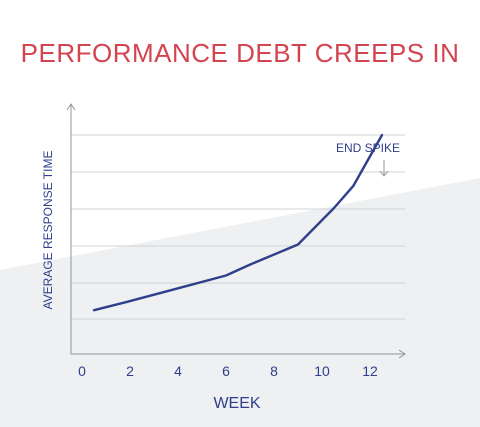 The image size is (480, 427). Describe the element at coordinates (322, 371) in the screenshot. I see `x-tick-label: 10` at that location.